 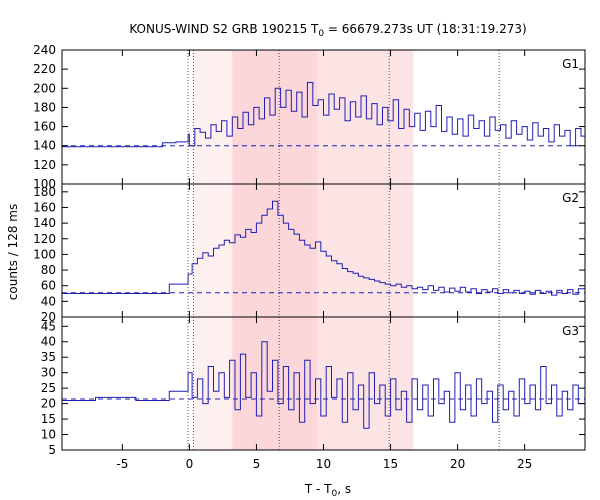 I want to click on x-tick-label: 25, so click(x=524, y=464).